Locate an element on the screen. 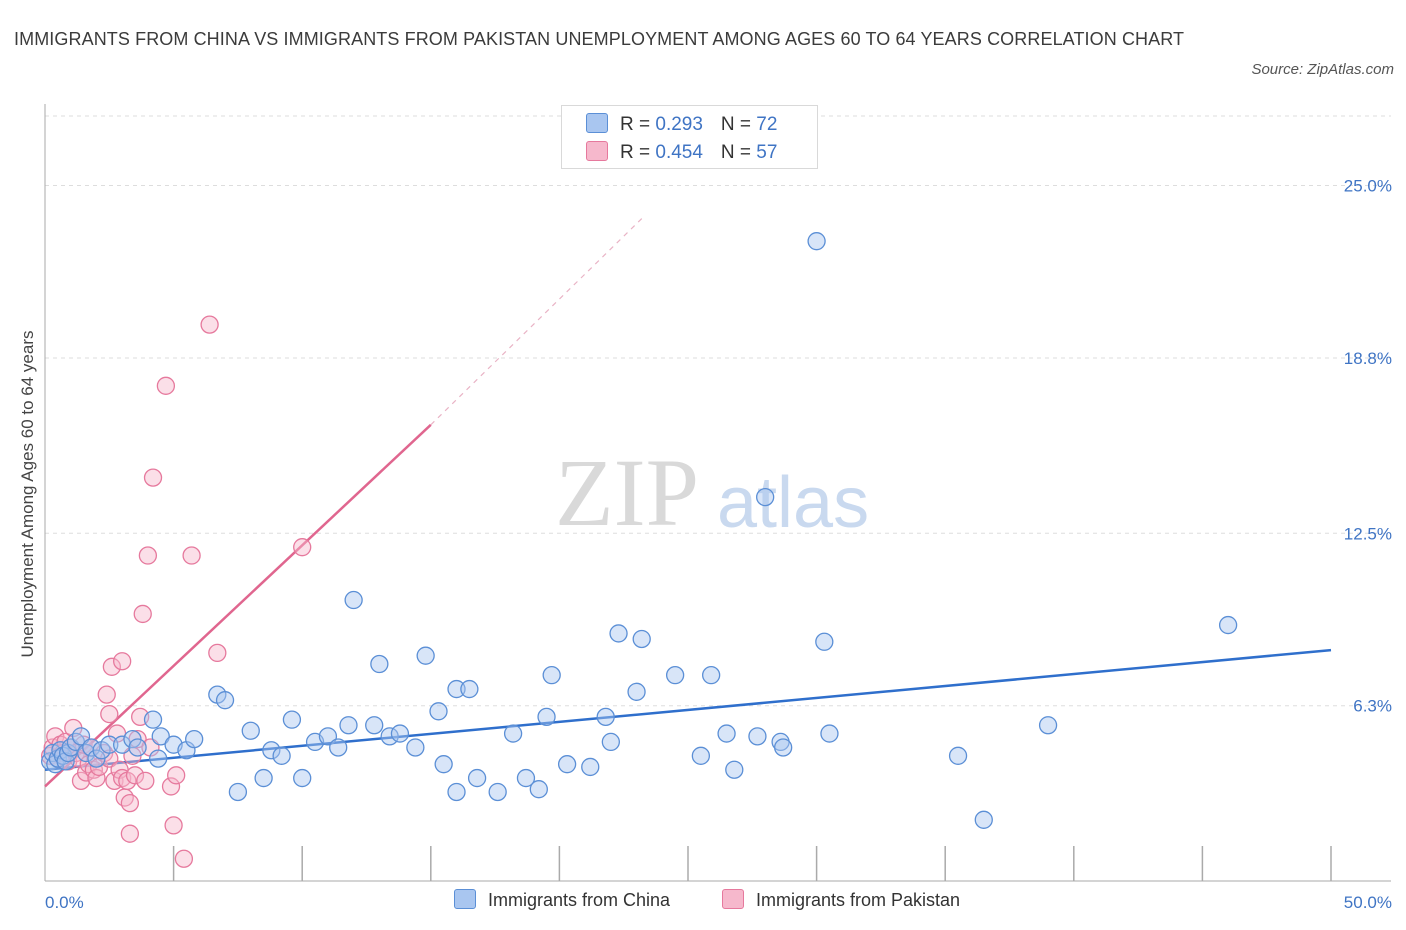 The image size is (1406, 930). y-tick-label-1: 12.5% is located at coordinates (1368, 533).